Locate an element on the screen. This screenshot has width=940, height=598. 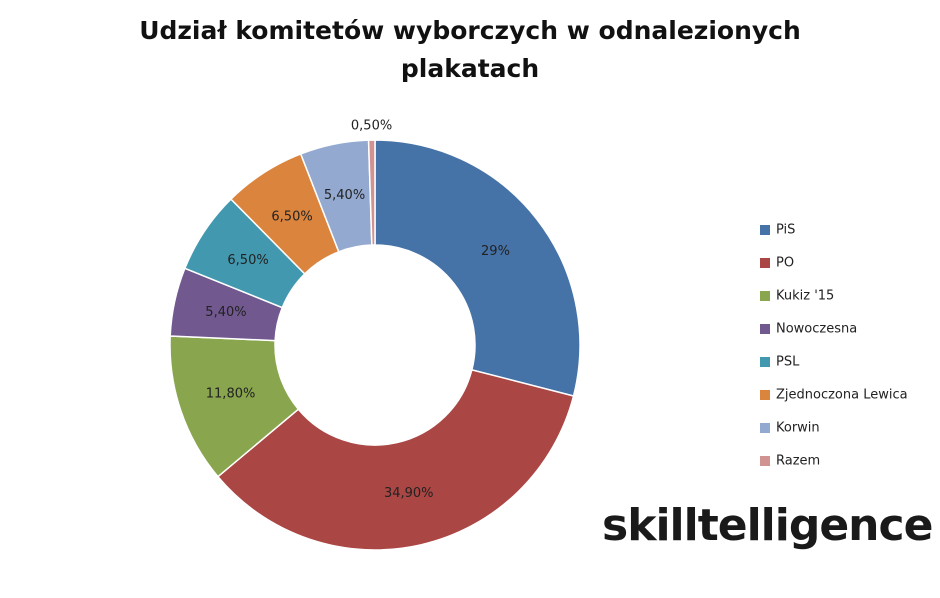
data-label: 11,80% is located at coordinates (231, 393).